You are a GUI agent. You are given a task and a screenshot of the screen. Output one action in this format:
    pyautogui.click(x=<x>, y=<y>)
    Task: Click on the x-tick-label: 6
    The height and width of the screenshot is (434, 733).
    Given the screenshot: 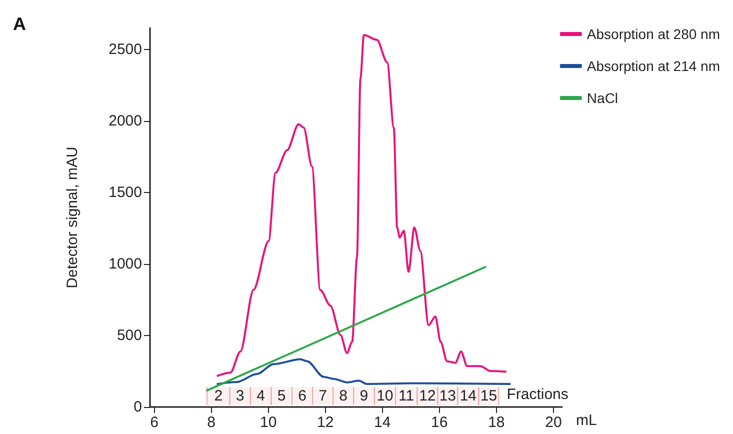 What is the action you would take?
    pyautogui.click(x=154, y=422)
    